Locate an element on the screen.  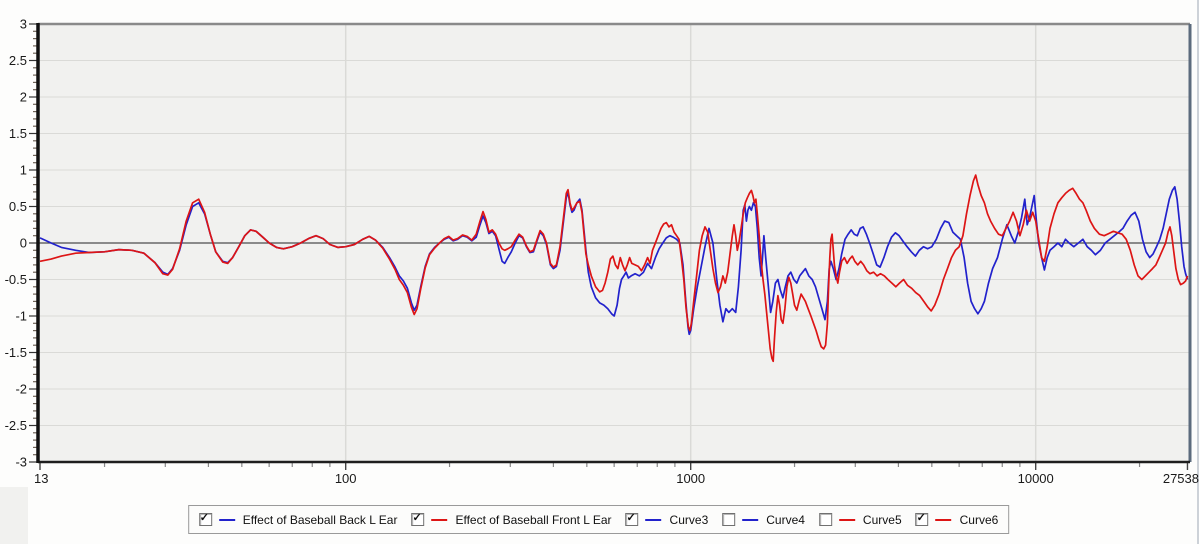
x-tick-label: 100 is located at coordinates (346, 478).